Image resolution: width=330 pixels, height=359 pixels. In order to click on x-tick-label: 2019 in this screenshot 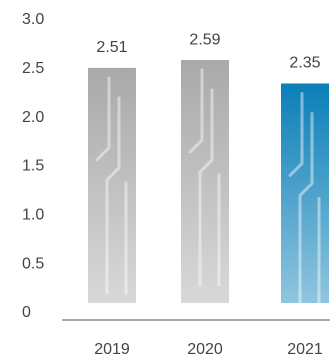, I will do `click(112, 349)`.